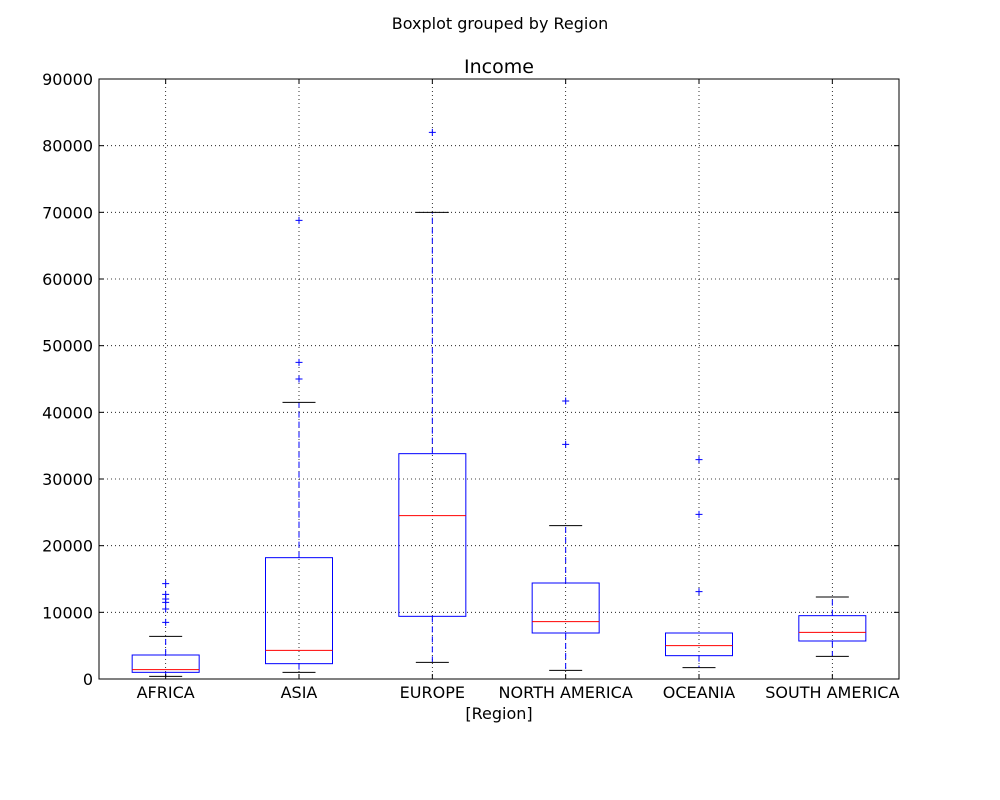 Image resolution: width=1000 pixels, height=800 pixels. Describe the element at coordinates (500, 23) in the screenshot. I see `figure-suptitle: Boxplot grouped by Region` at that location.